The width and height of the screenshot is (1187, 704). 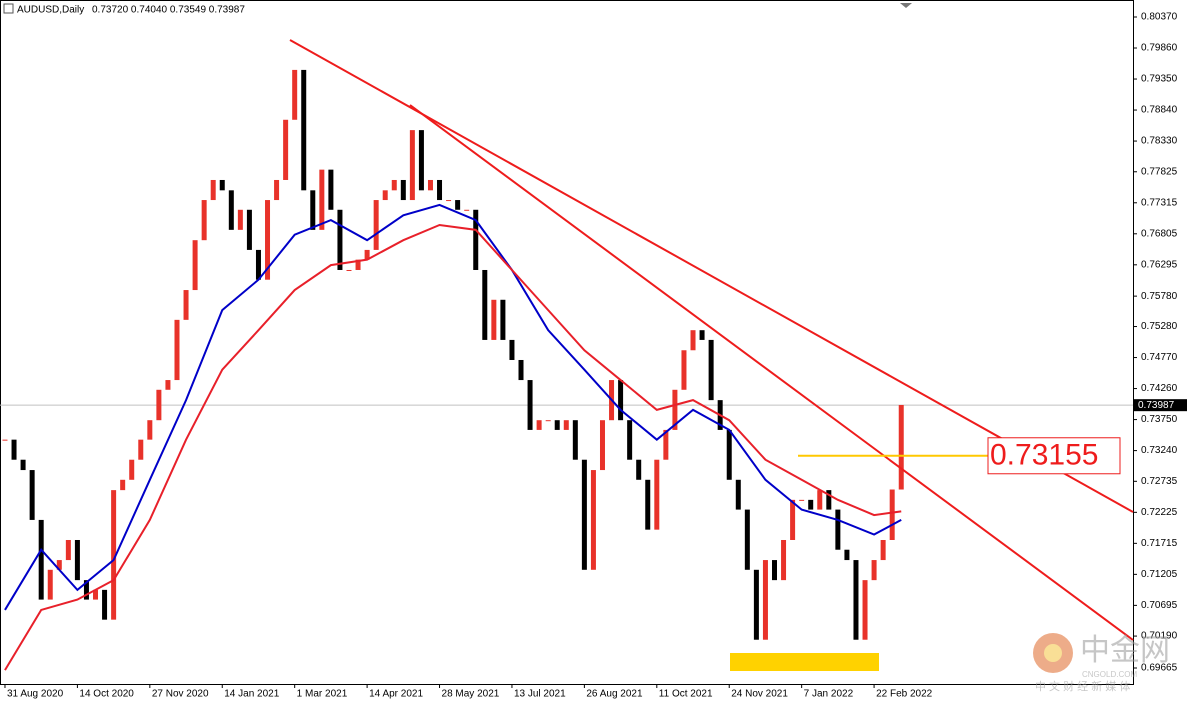 What do you see at coordinates (1159, 79) in the screenshot?
I see `y-tick-label: 0.79350` at bounding box center [1159, 79].